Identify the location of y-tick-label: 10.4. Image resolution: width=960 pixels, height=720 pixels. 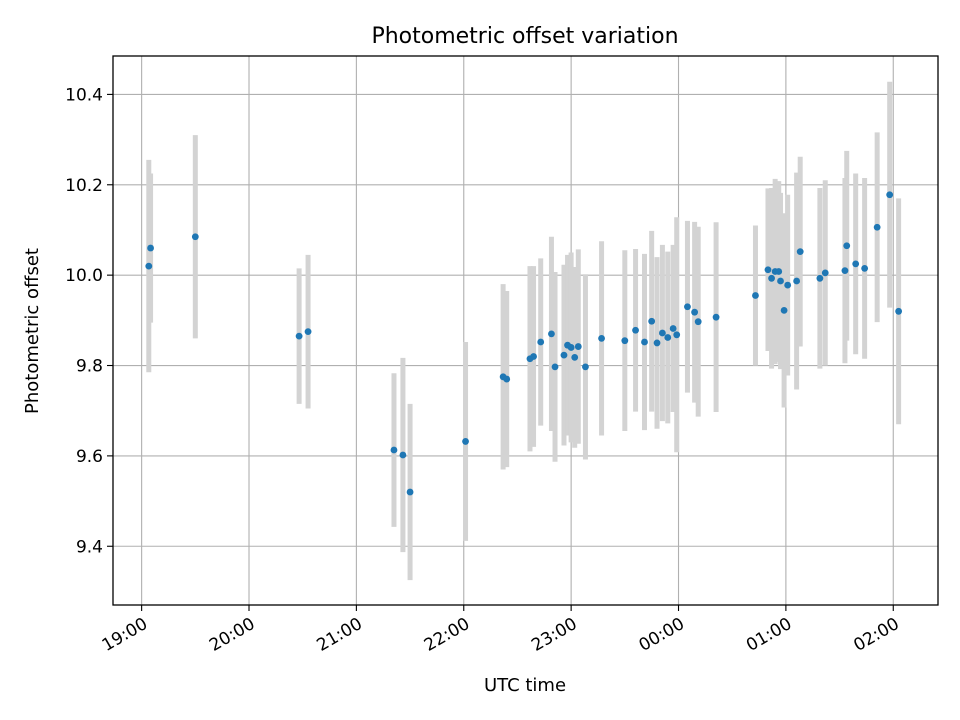
(84, 95).